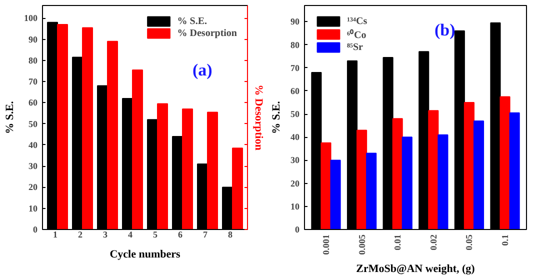 The image size is (535, 277). Describe the element at coordinates (192, 21) in the screenshot. I see `legend-label: % S.E.` at that location.